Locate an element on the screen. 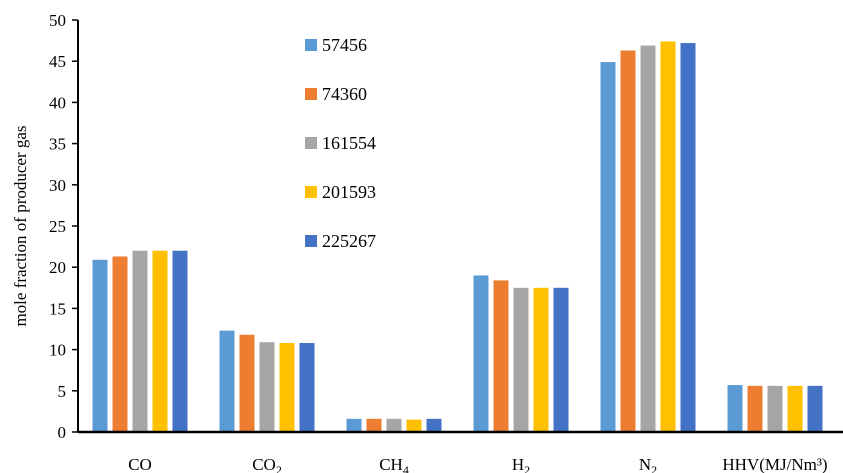 This screenshot has height=473, width=843. y-axis-ticks: 0 5 10 15 20 25 30 35 40 45 50 is located at coordinates (63, 226).